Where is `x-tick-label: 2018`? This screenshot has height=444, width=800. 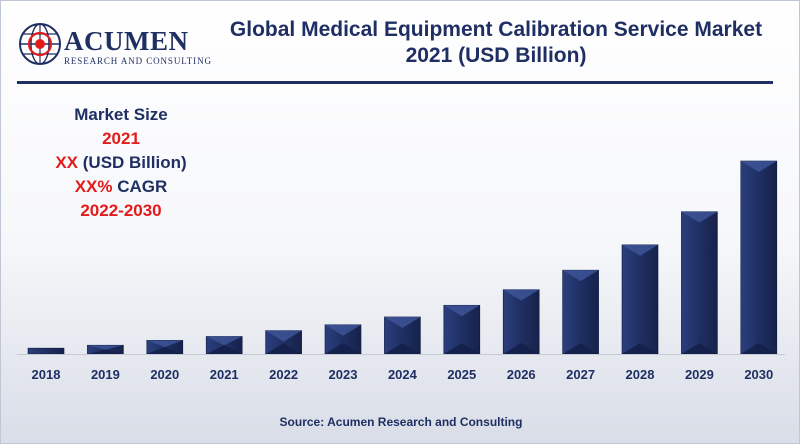
x-tick-label: 2018 is located at coordinates (46, 374).